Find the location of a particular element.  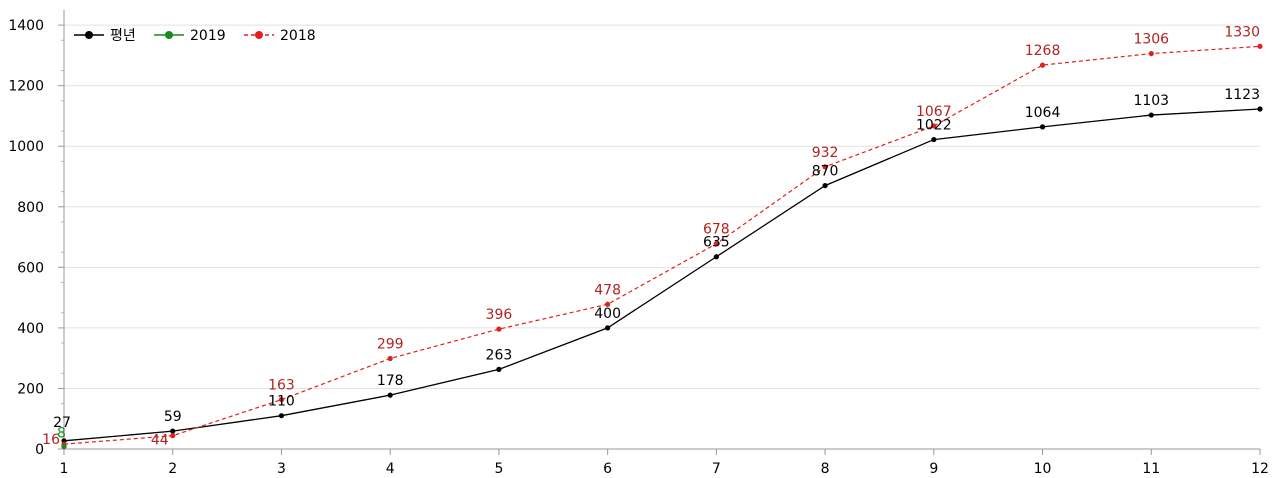

legend: 평년 2019 2018 is located at coordinates (195, 36).